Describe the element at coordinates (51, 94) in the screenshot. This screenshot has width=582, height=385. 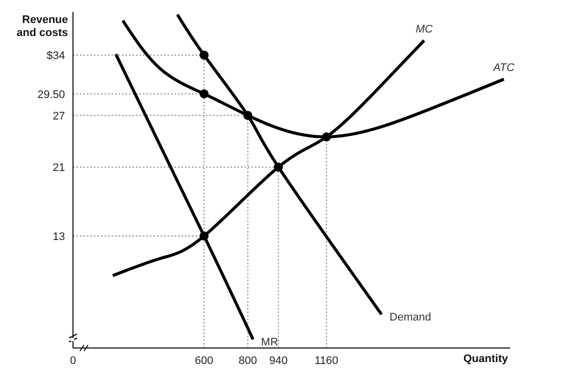
I see `y-tick-label: 29.50` at that location.